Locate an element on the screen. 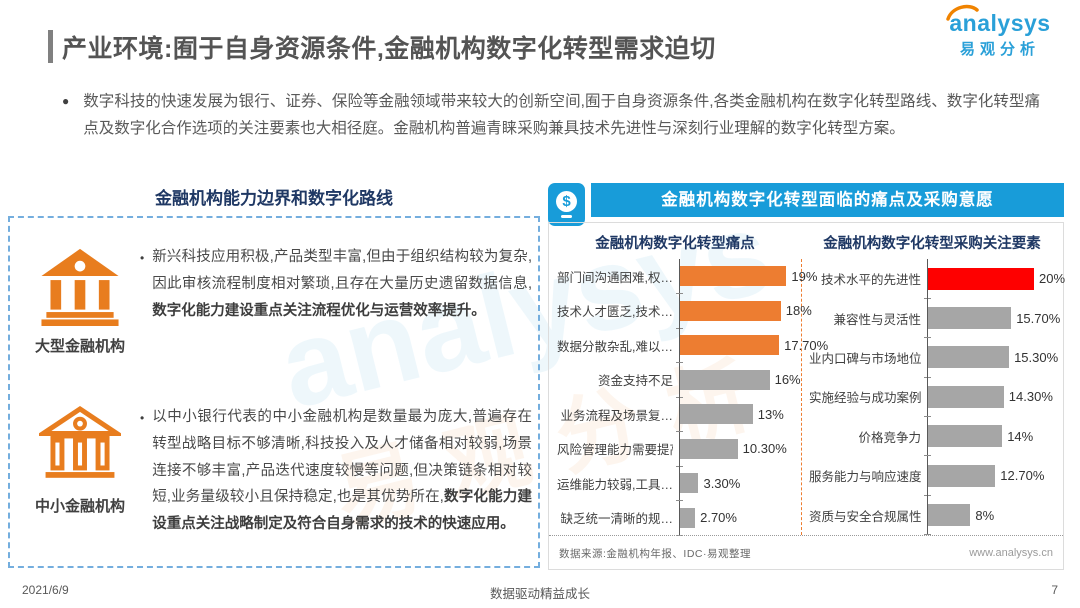  logo-chinese-name: 易观分析 is located at coordinates (999, 49).